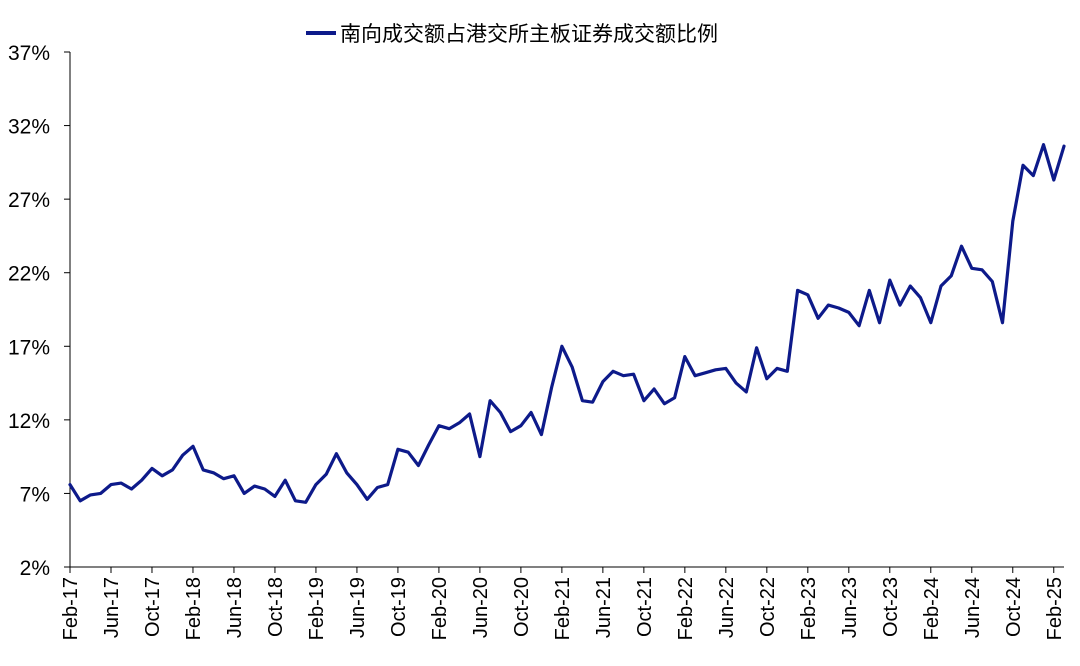 The width and height of the screenshot is (1080, 666). I want to click on x-tick-label: Oct-23, so click(891, 607).